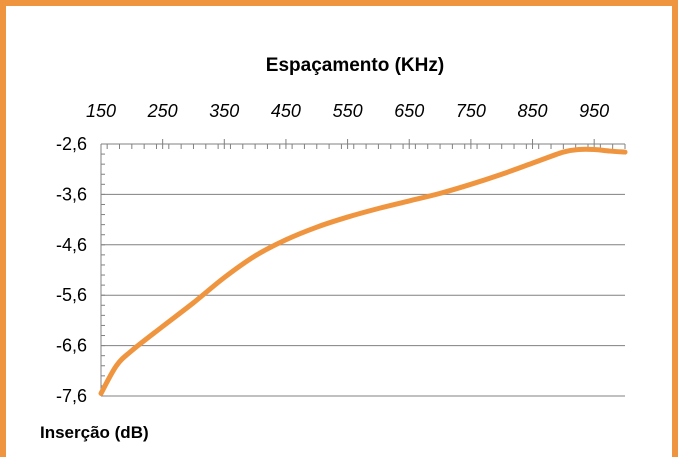 This screenshot has width=678, height=457. What do you see at coordinates (71, 245) in the screenshot?
I see `y-tick-label: -4,6` at bounding box center [71, 245].